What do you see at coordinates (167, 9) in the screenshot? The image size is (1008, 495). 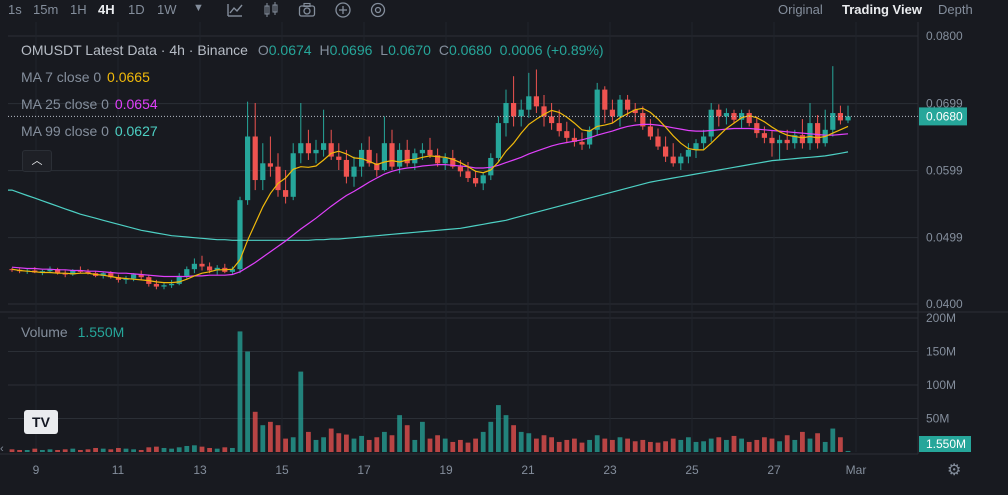 I see `timeframe-1w: 1W` at bounding box center [167, 9].